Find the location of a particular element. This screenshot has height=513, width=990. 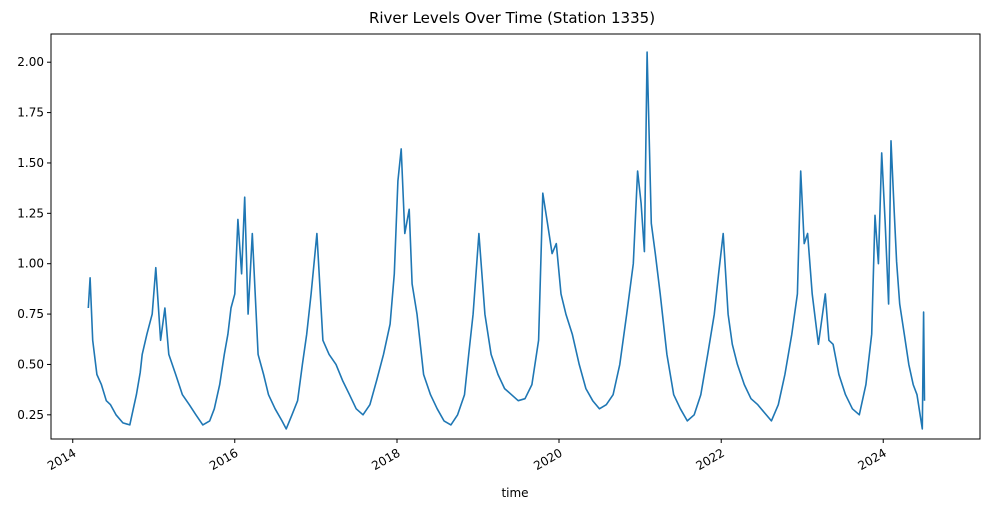

y-tick-label: 1.25 is located at coordinates (30, 213).